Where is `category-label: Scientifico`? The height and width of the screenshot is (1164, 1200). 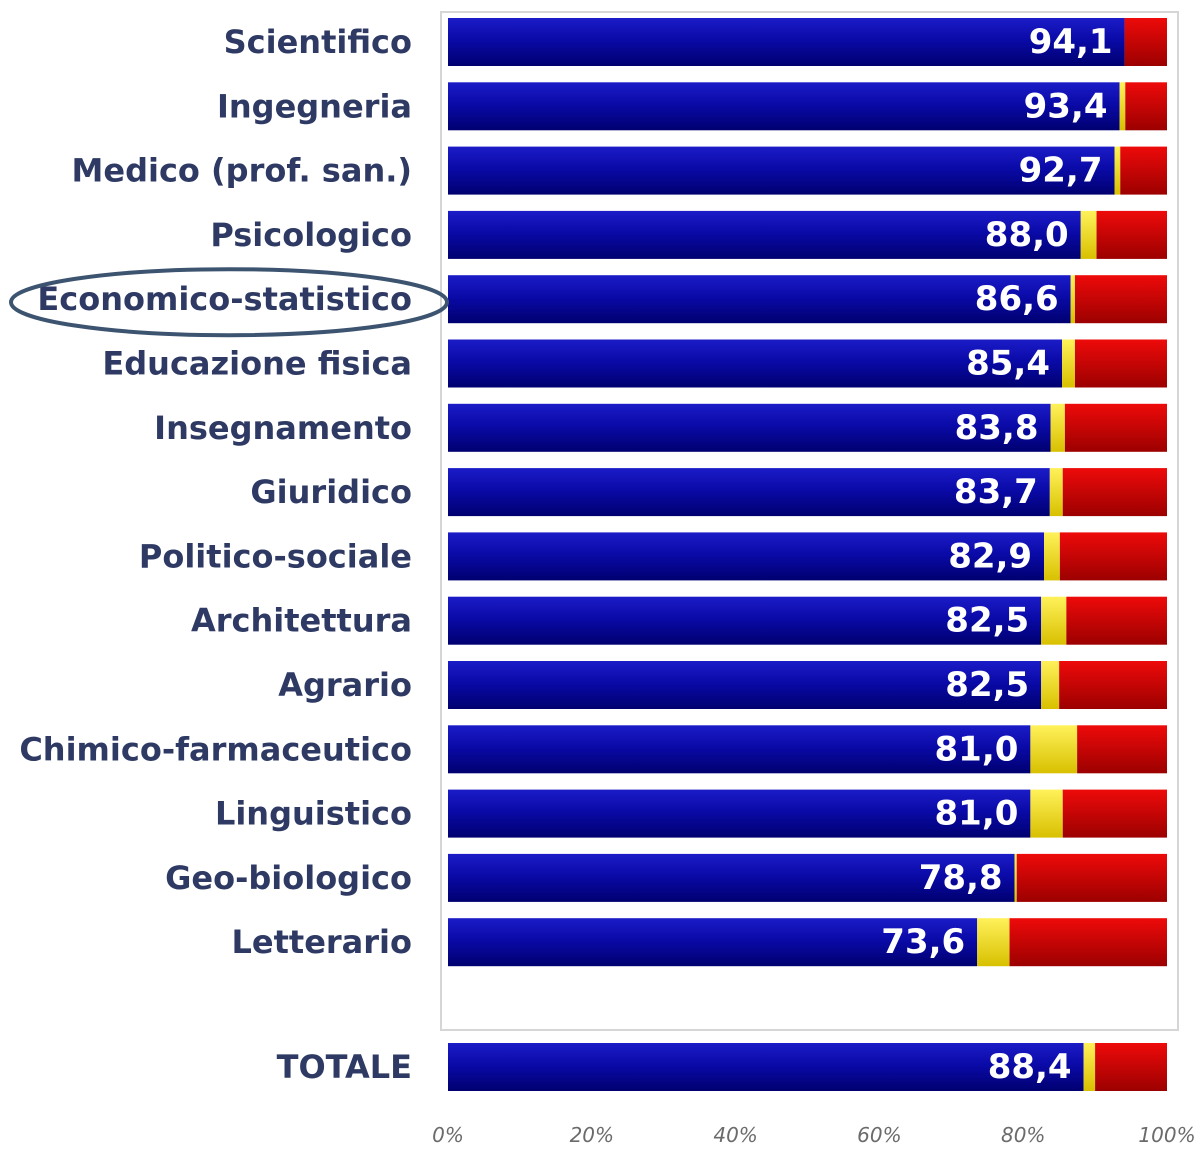 category-label: Scientifico is located at coordinates (318, 42).